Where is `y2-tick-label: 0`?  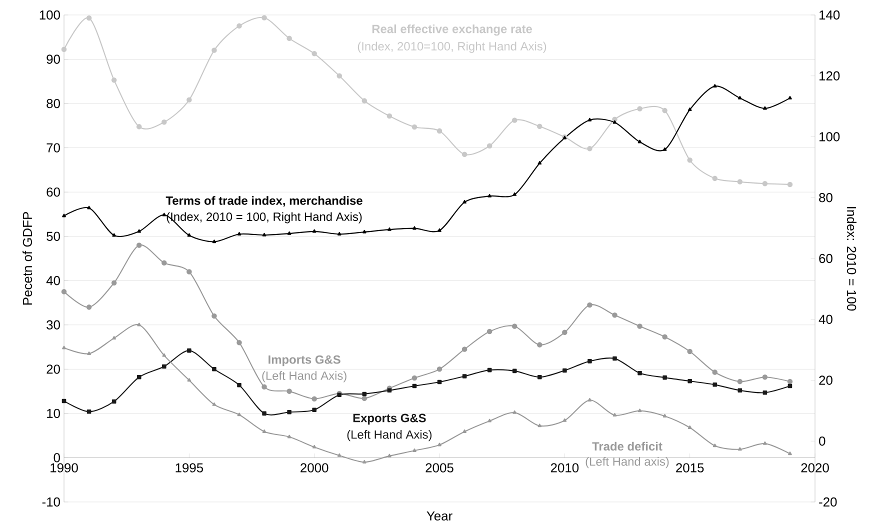 y2-tick-label: 0 is located at coordinates (822, 441).